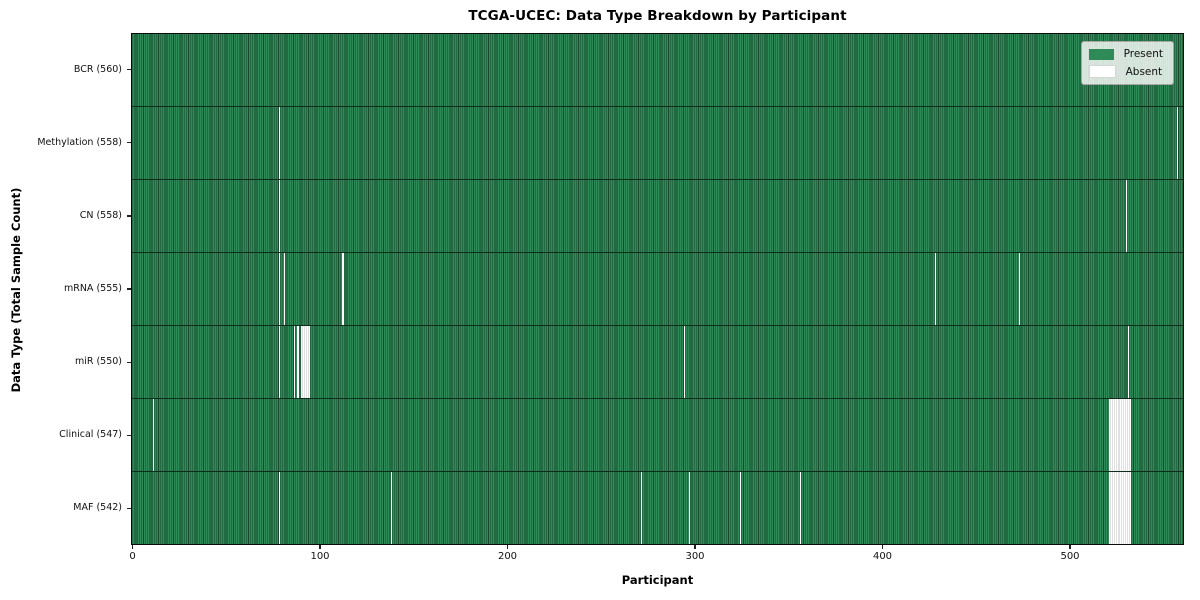  Describe the element at coordinates (1101, 54) in the screenshot. I see `legend-swatch-present` at that location.